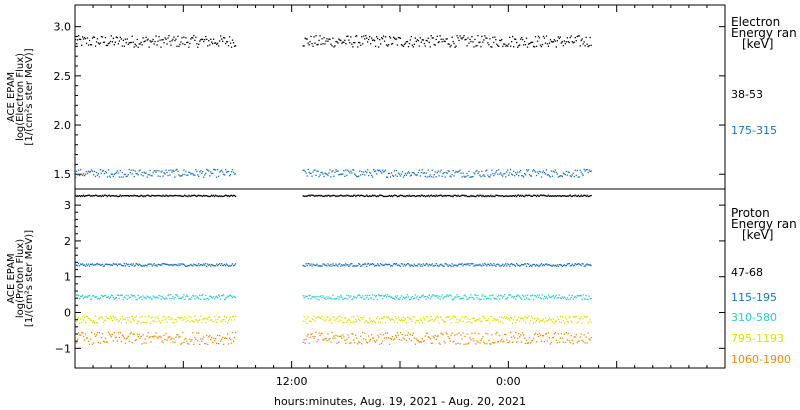 Image resolution: width=800 pixels, height=410 pixels. What do you see at coordinates (761, 359) in the screenshot?
I see `legend-entry: 1060-1900` at bounding box center [761, 359].